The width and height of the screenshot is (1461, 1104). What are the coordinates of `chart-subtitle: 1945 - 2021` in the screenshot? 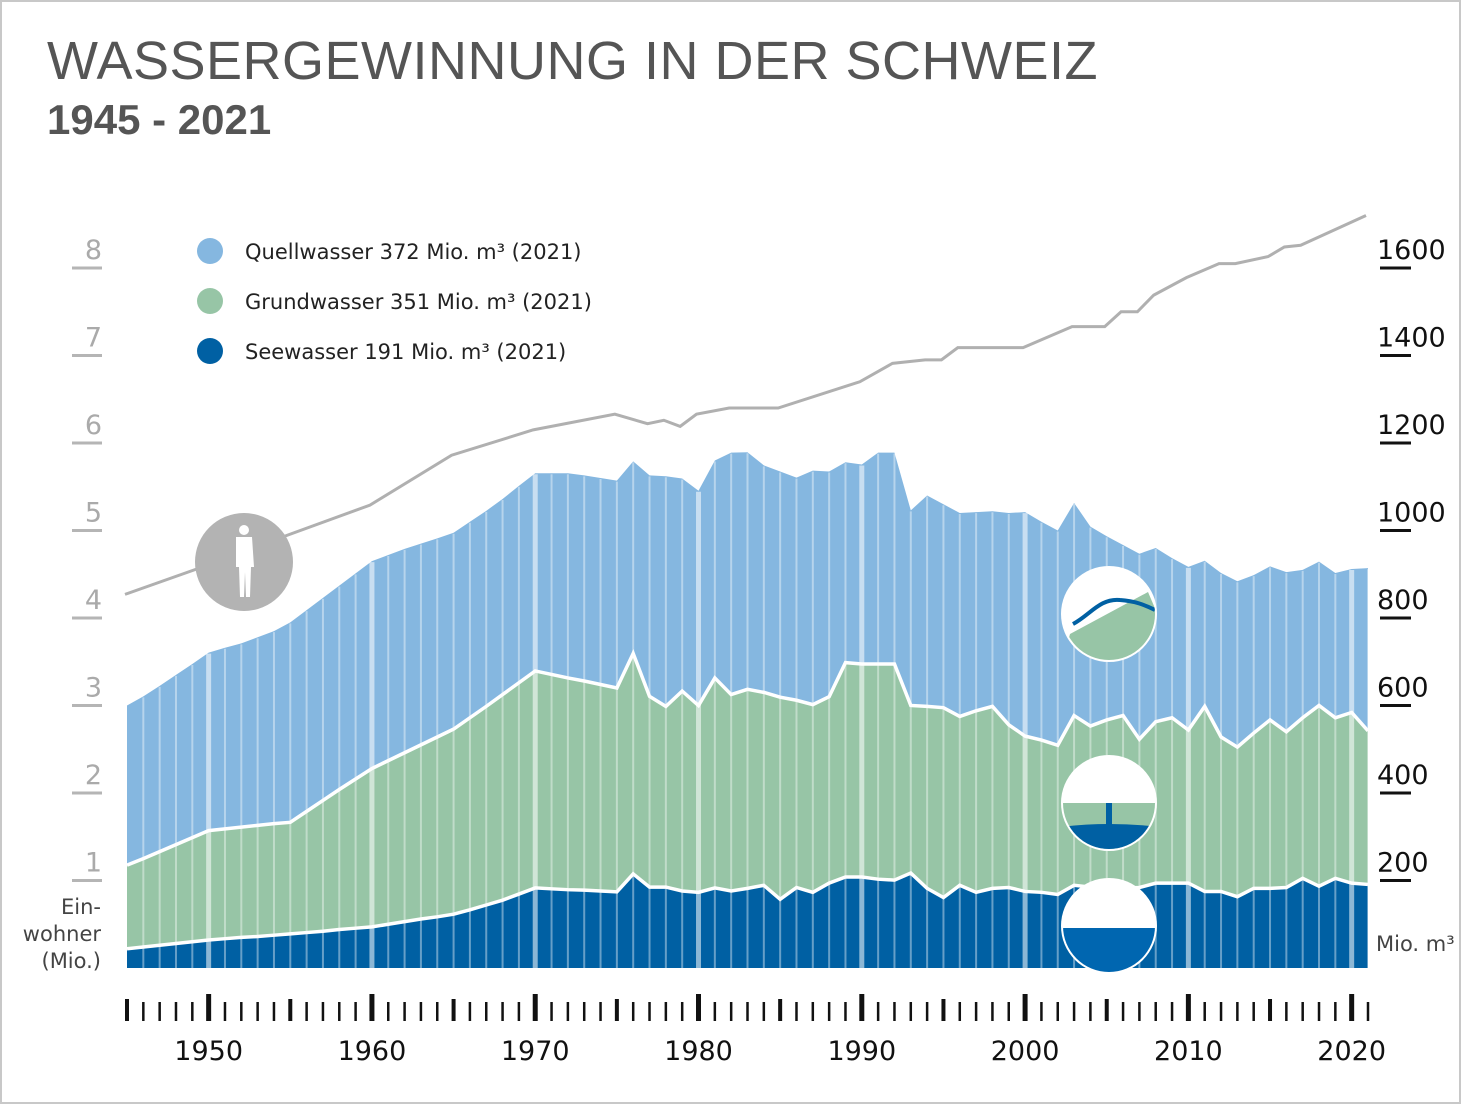 It's located at (159, 119).